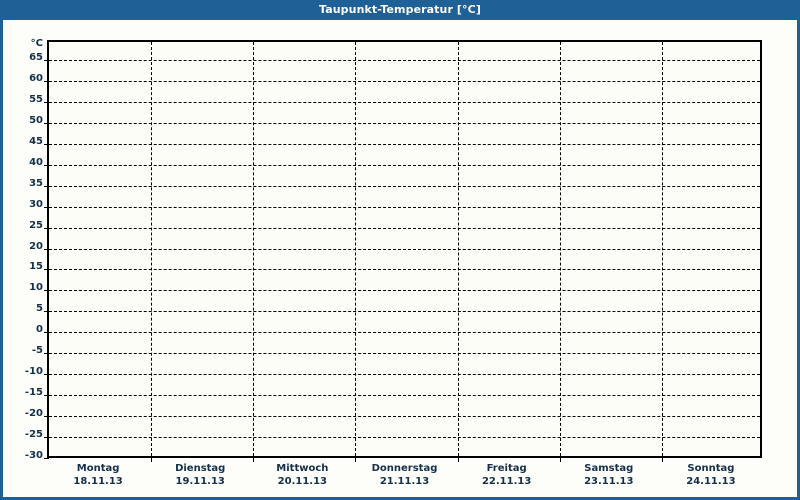 The width and height of the screenshot is (800, 500). I want to click on y-axis-tick-label: -5, so click(37, 351).